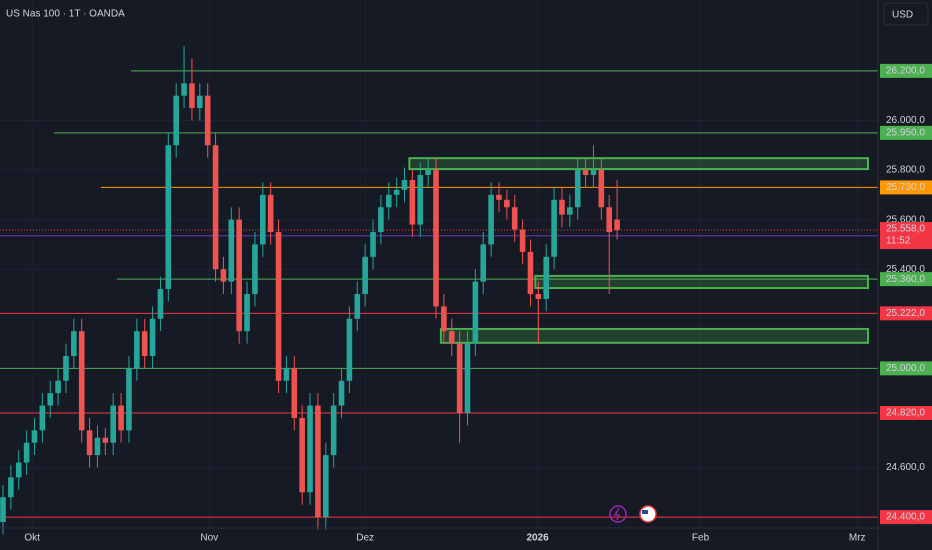 This screenshot has height=550, width=932. What do you see at coordinates (905, 467) in the screenshot?
I see `y-tick-label: 24.600,0` at bounding box center [905, 467].